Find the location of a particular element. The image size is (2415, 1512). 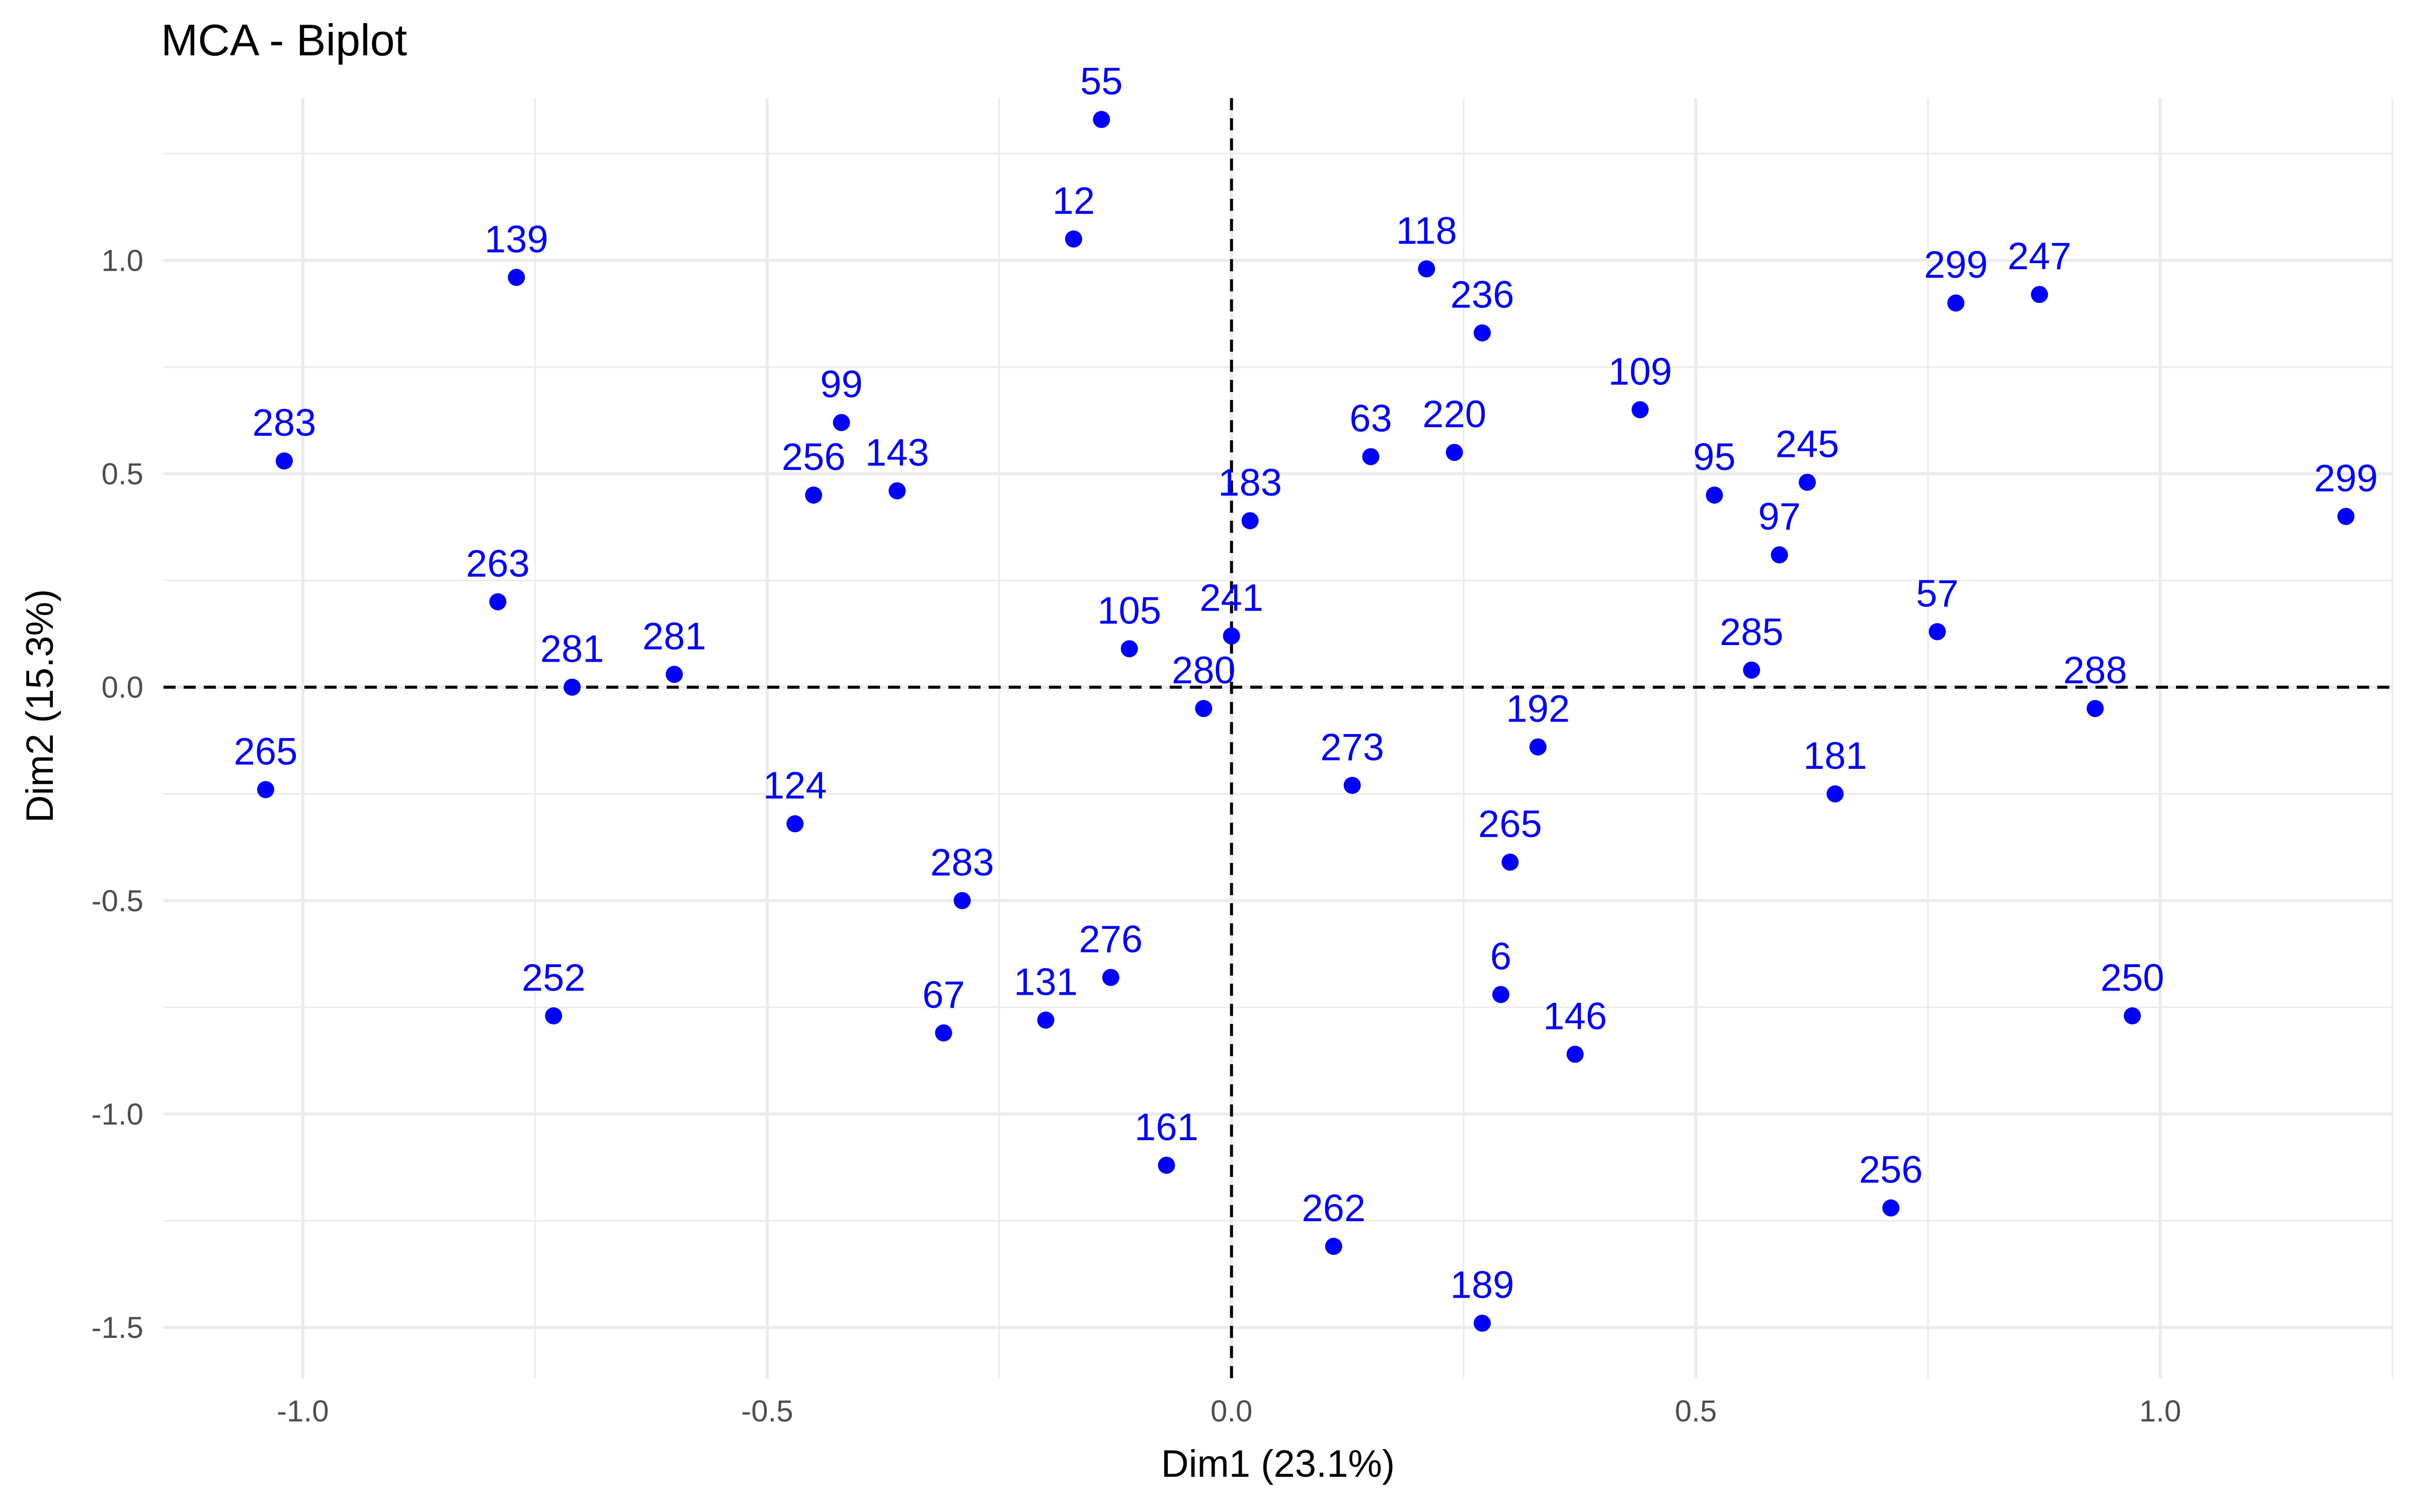

x-tick-label: 0.0 is located at coordinates (1232, 1411).